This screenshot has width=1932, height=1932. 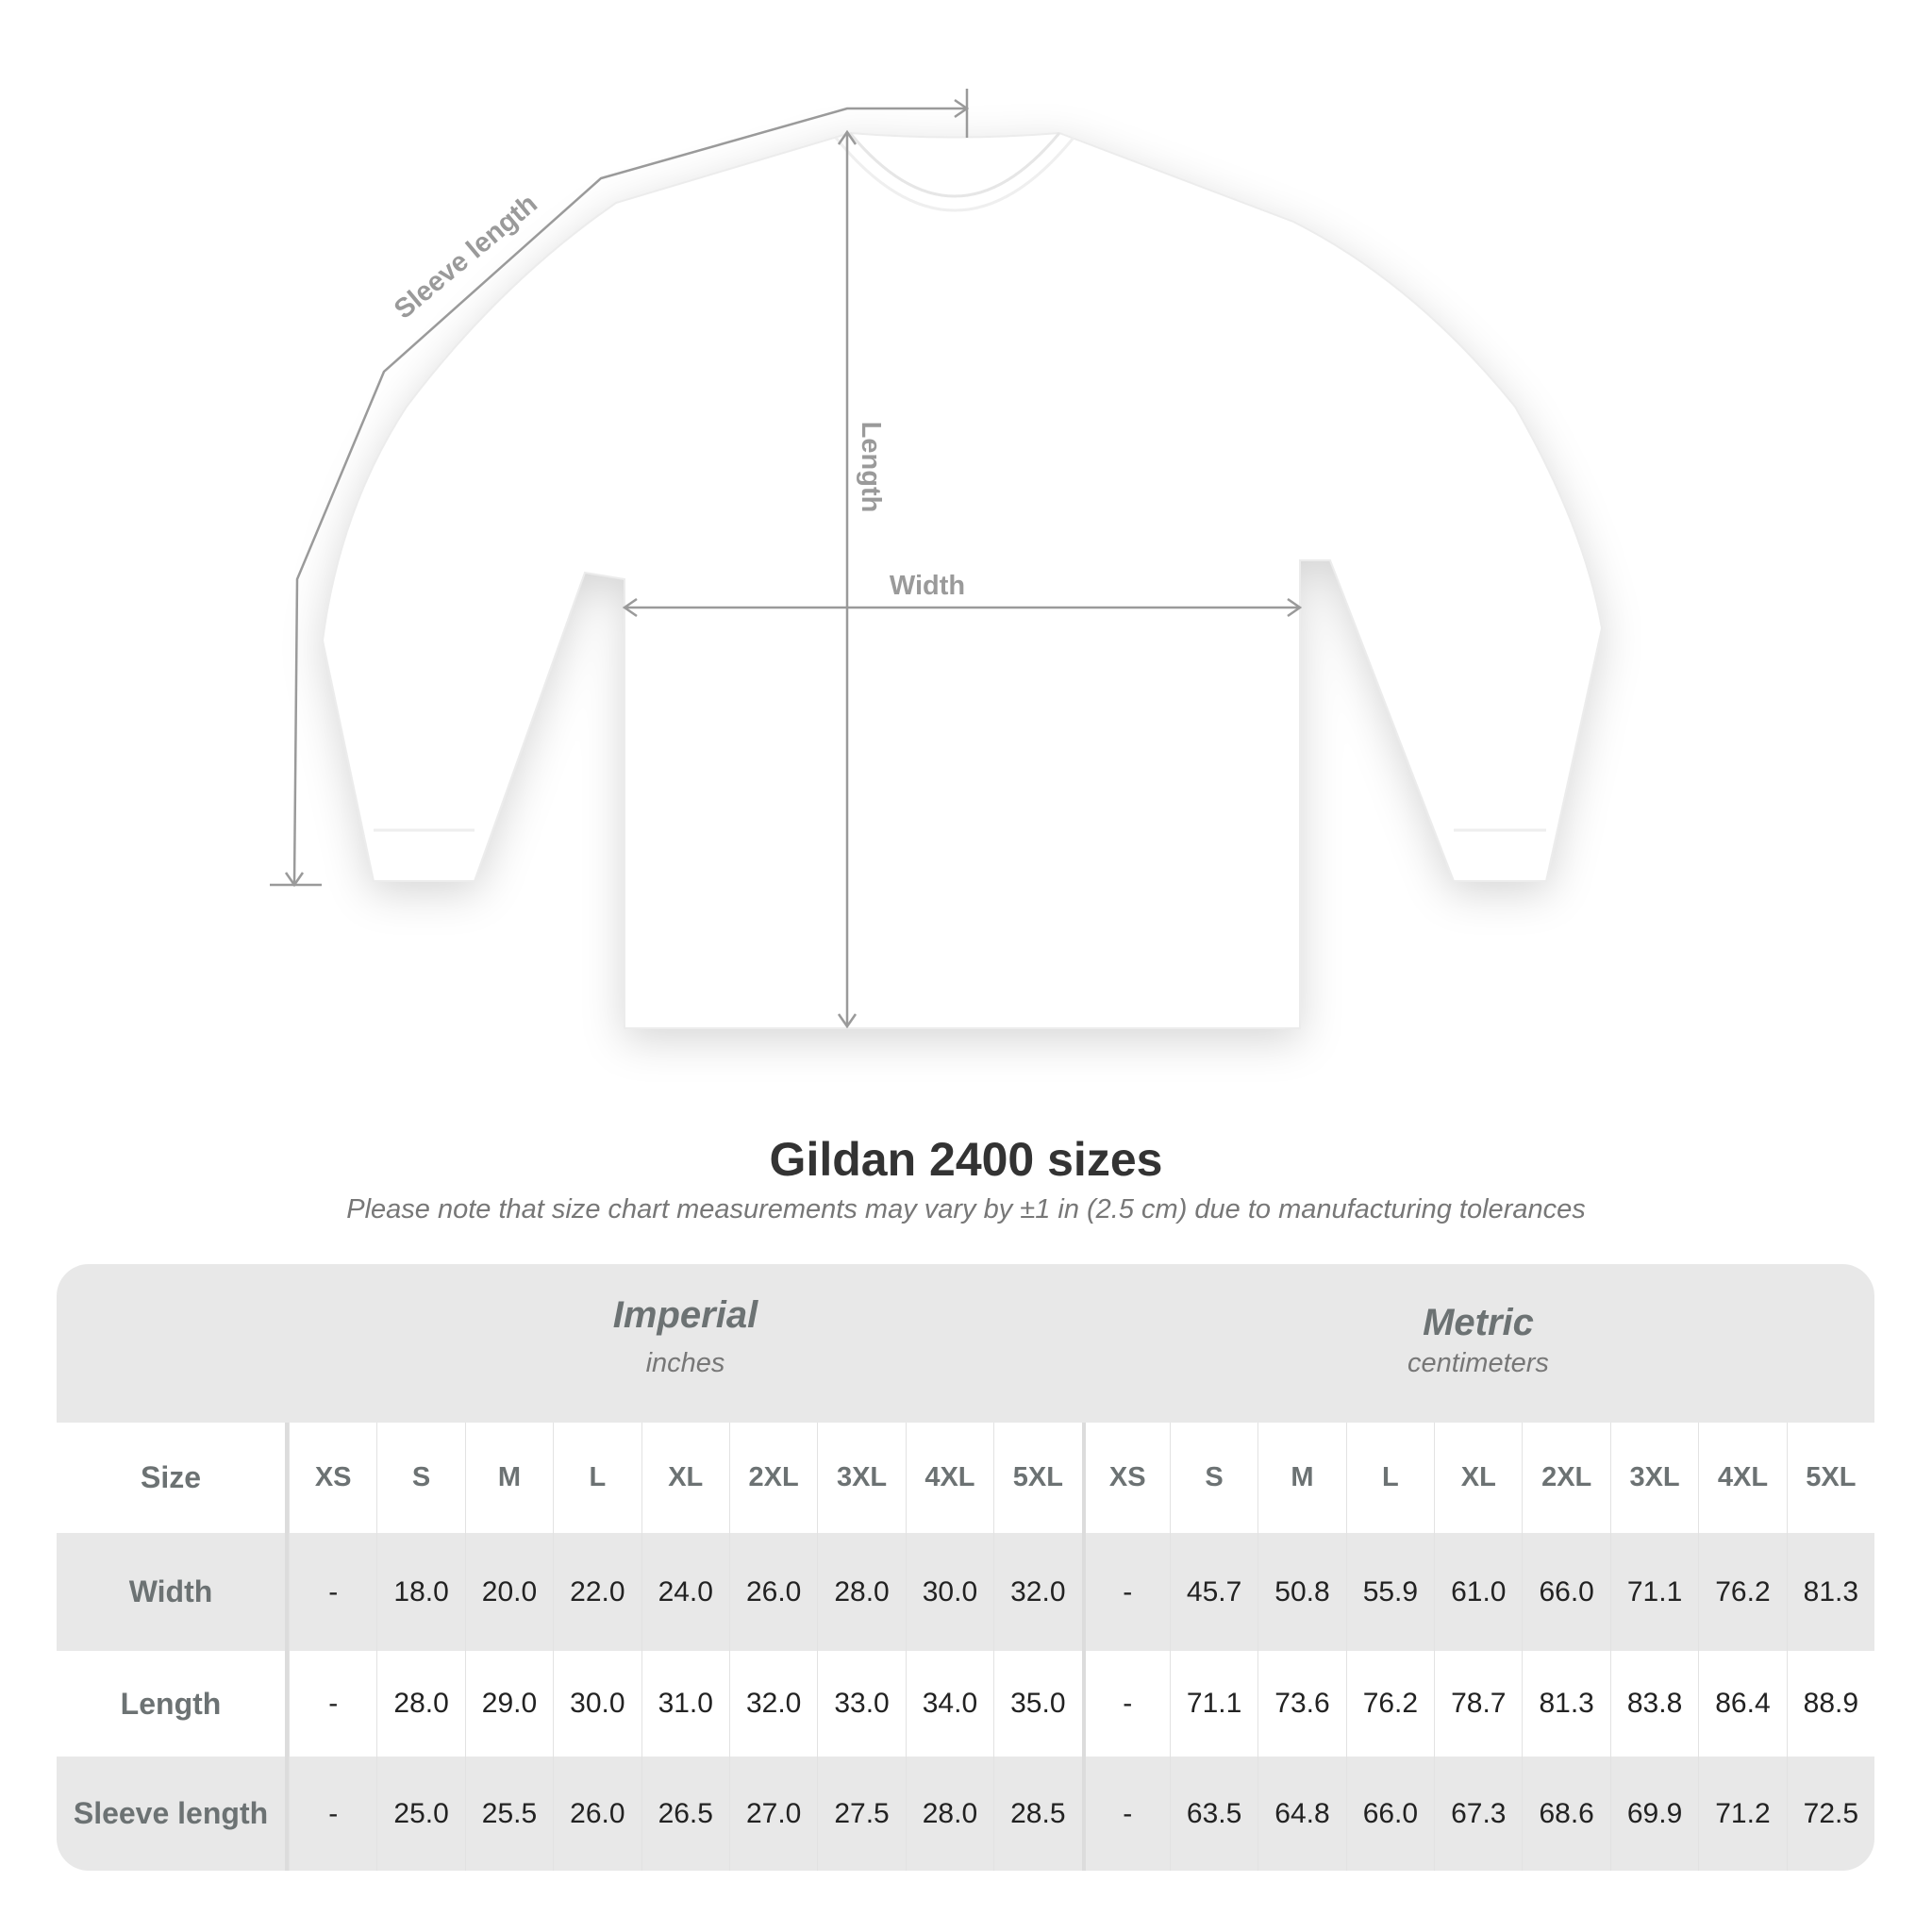 I want to click on metric-value-cell: 88.9, so click(x=1830, y=1704).